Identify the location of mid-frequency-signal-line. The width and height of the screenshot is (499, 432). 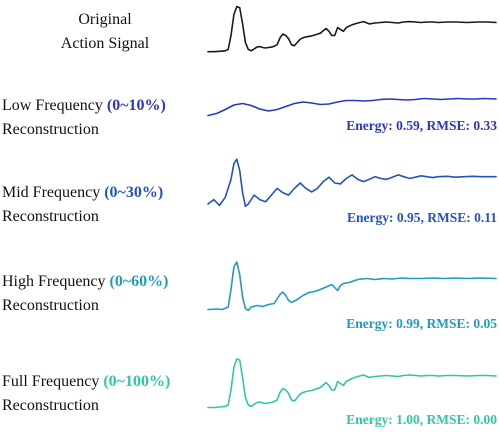
(352, 183).